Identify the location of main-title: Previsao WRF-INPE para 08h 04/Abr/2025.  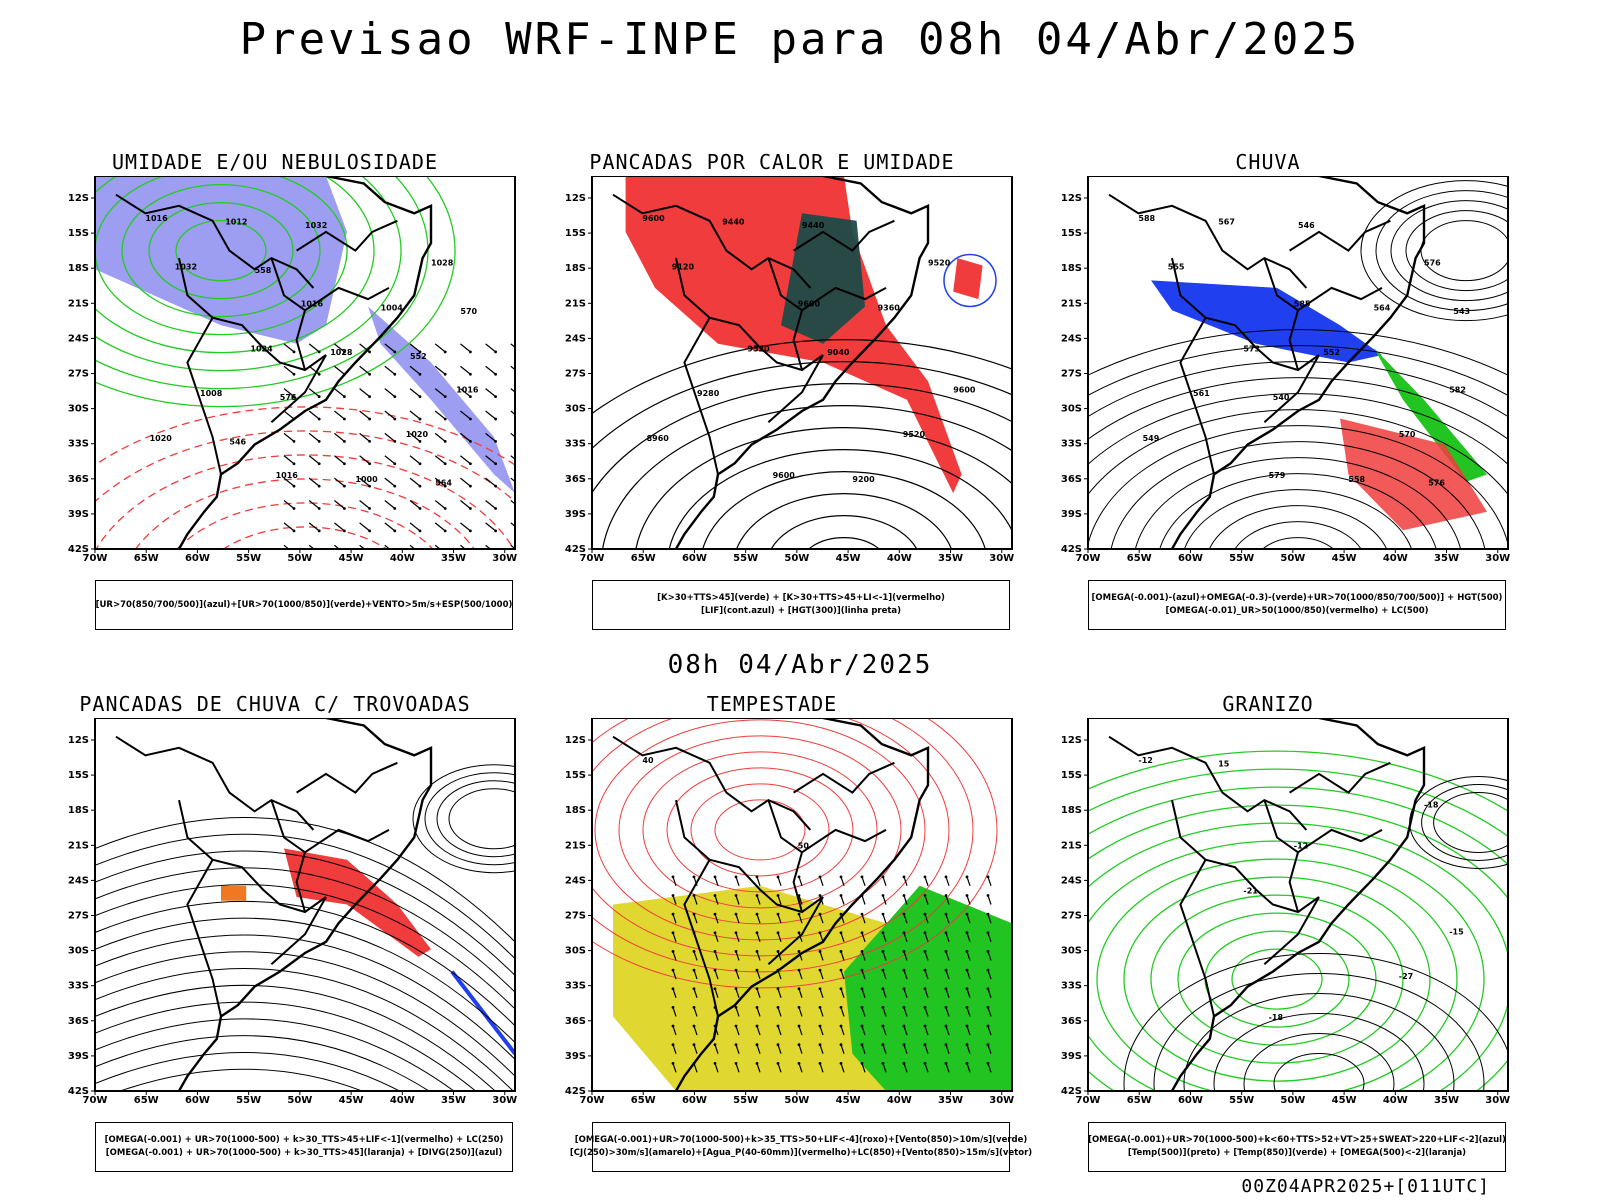
(800, 39).